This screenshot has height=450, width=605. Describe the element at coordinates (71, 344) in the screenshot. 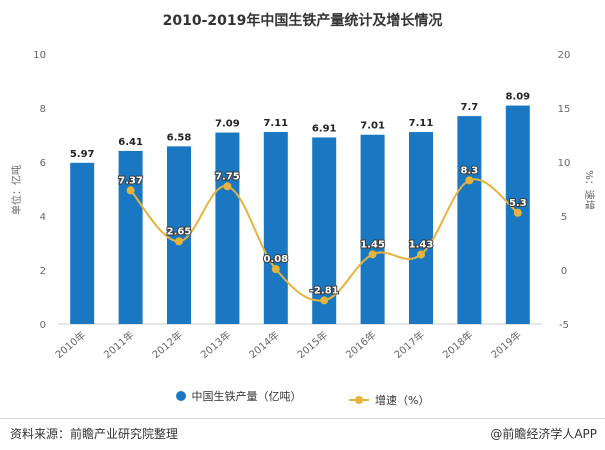

I see `x-tick-label: 2010年` at that location.